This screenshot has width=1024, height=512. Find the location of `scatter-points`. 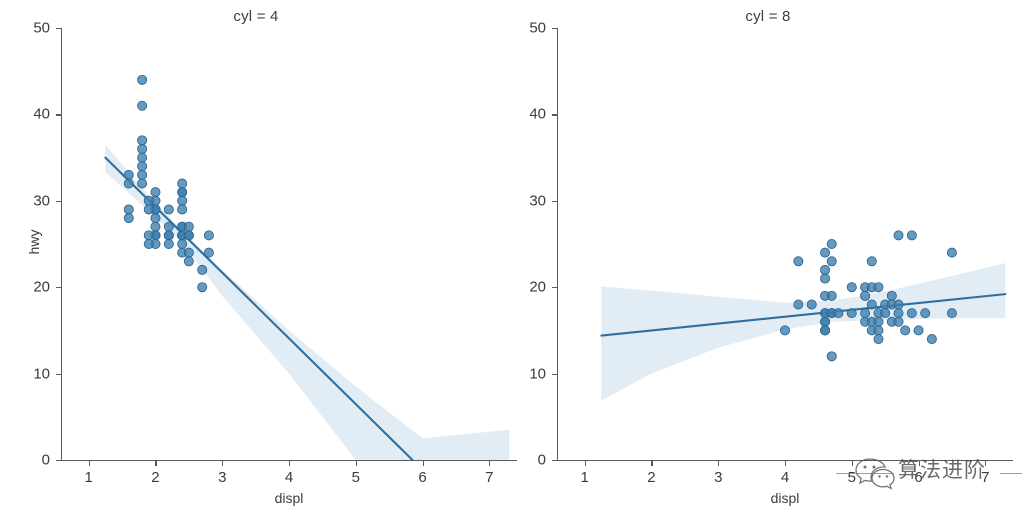

scatter-points is located at coordinates (868, 296).